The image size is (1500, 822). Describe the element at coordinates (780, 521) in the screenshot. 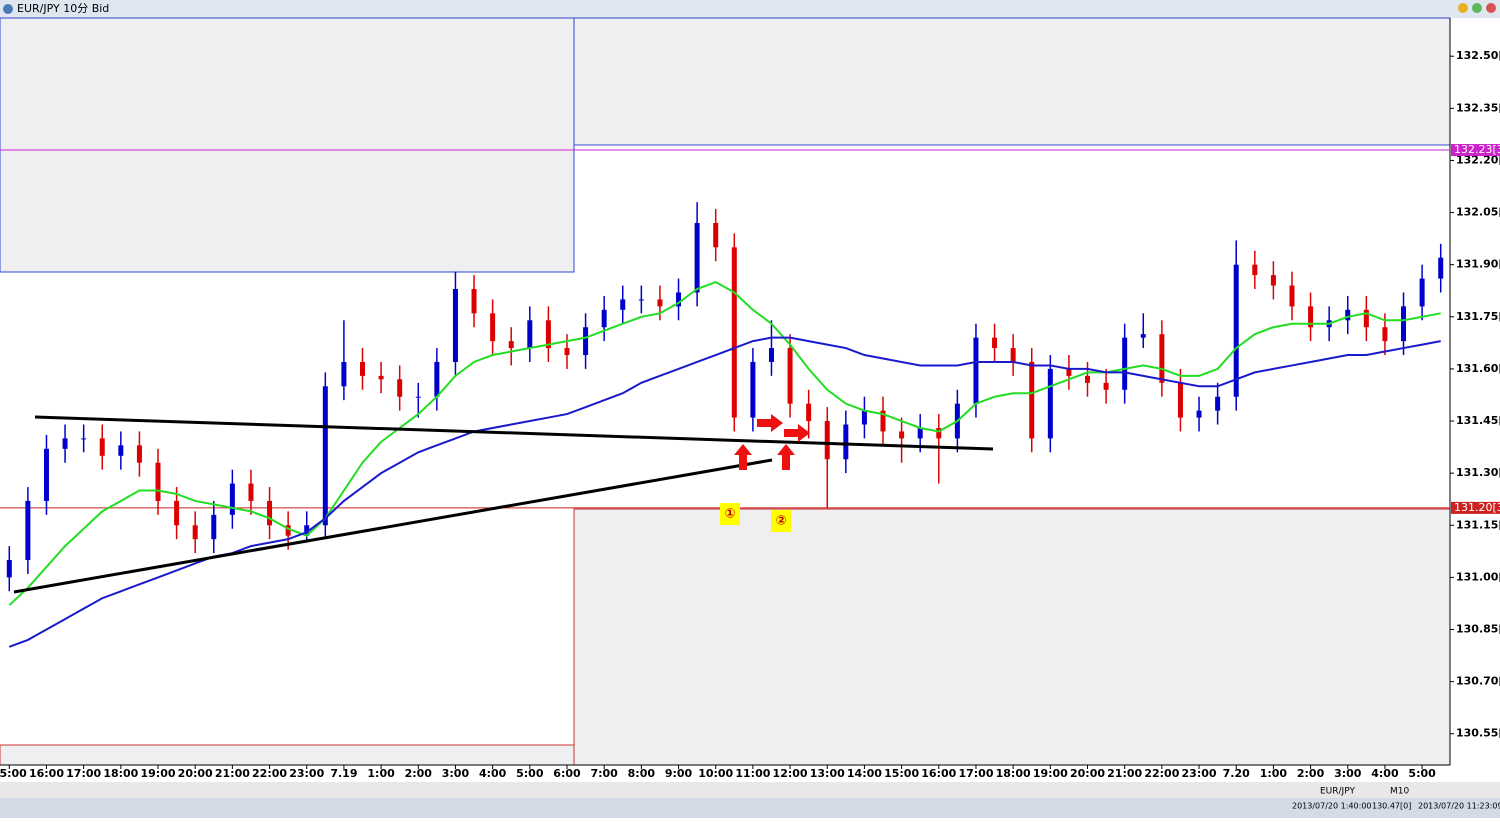

I see `note-label: ②` at that location.